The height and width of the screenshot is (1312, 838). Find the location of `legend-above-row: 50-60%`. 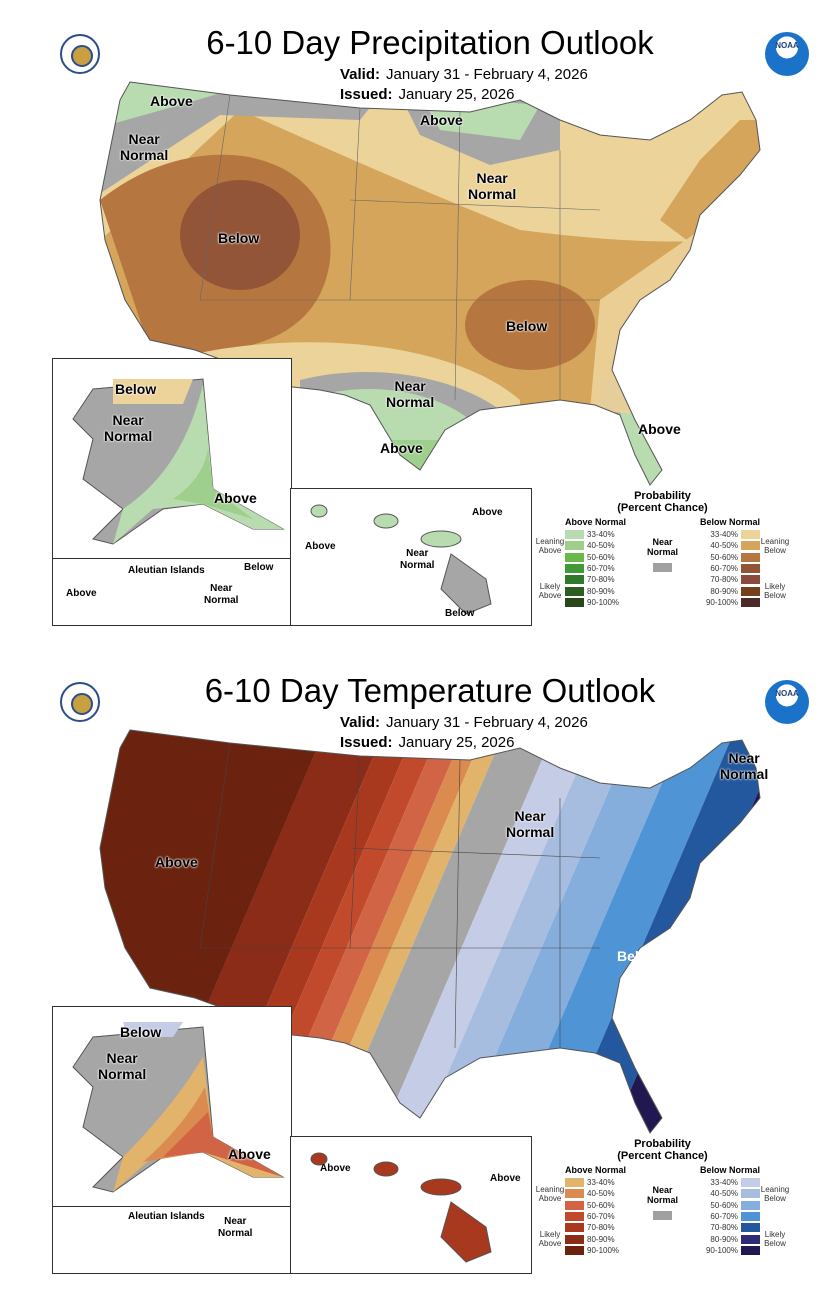

legend-above-row: 50-60% is located at coordinates (597, 557).